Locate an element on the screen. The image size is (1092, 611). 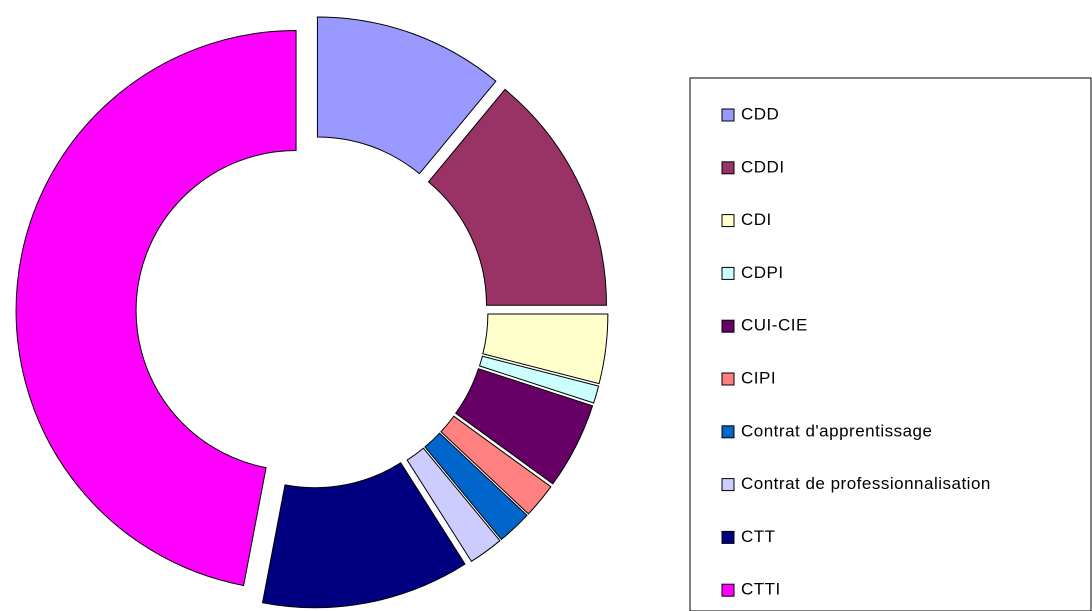
legend-label: CDD is located at coordinates (760, 113).